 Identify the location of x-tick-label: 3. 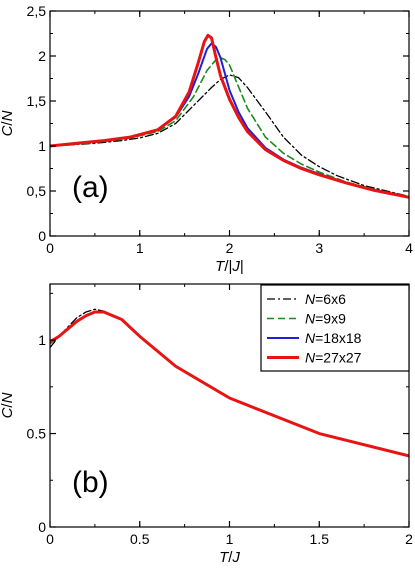
(319, 248).